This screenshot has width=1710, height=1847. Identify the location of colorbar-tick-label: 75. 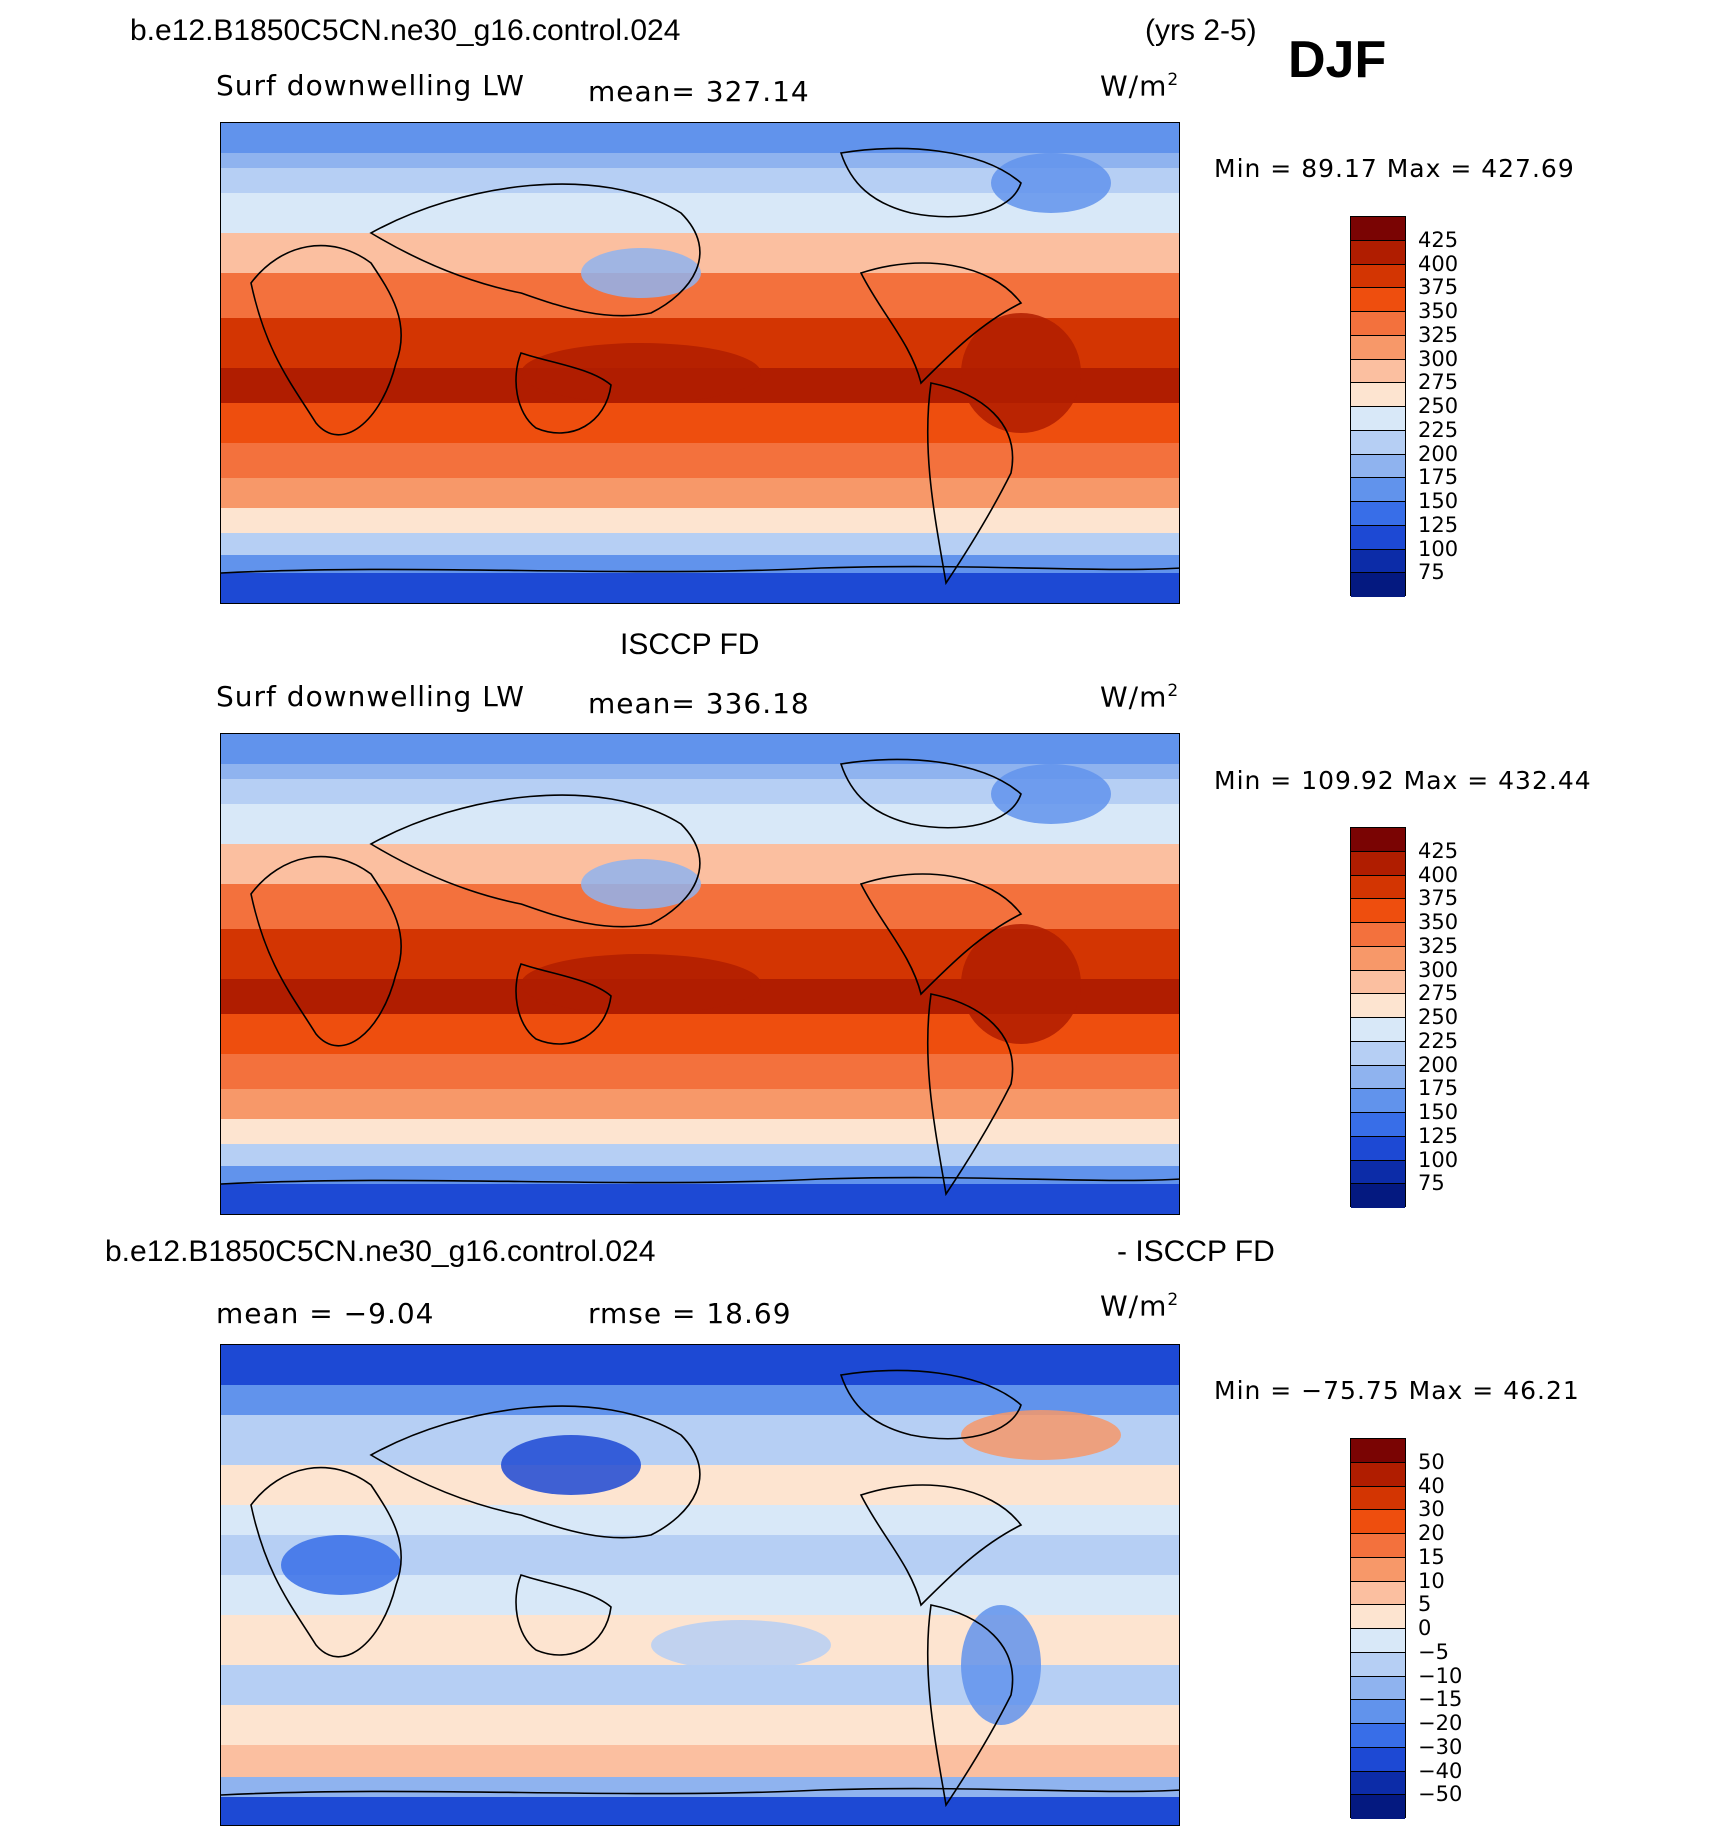
(1431, 572).